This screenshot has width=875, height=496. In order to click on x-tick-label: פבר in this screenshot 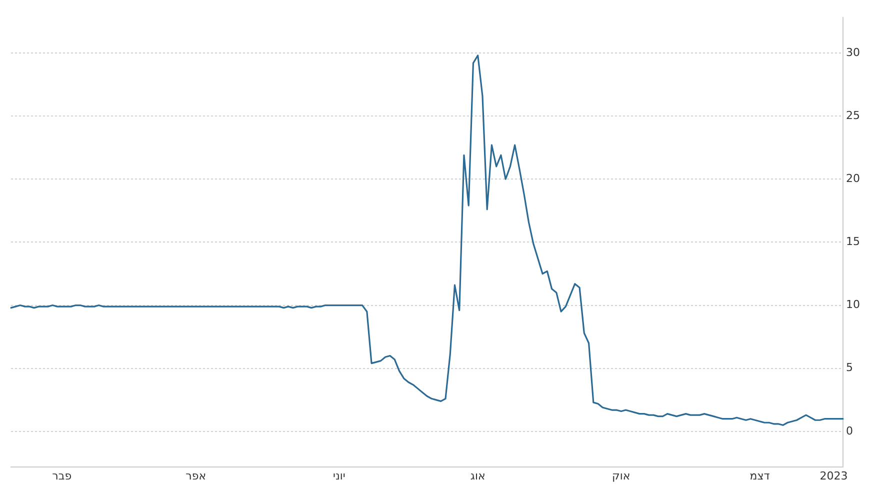, I will do `click(62, 475)`.